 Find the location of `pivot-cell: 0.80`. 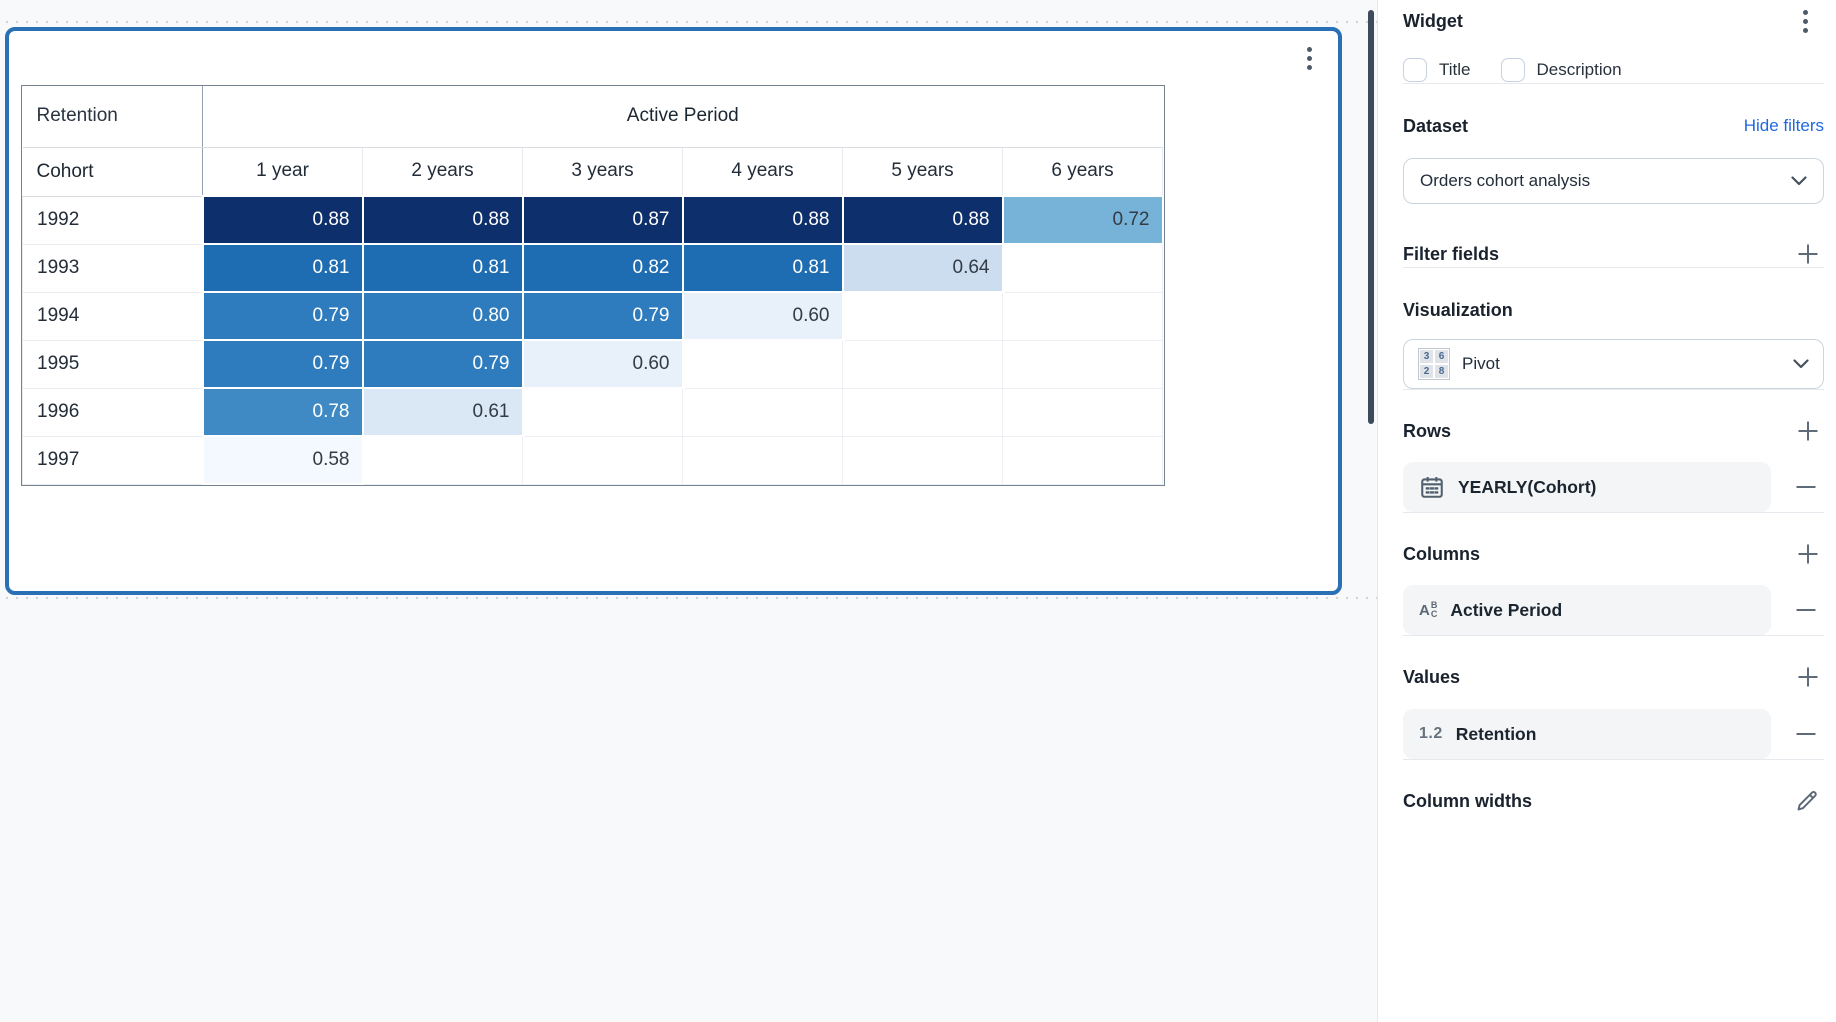

pivot-cell: 0.80 is located at coordinates (442, 316).